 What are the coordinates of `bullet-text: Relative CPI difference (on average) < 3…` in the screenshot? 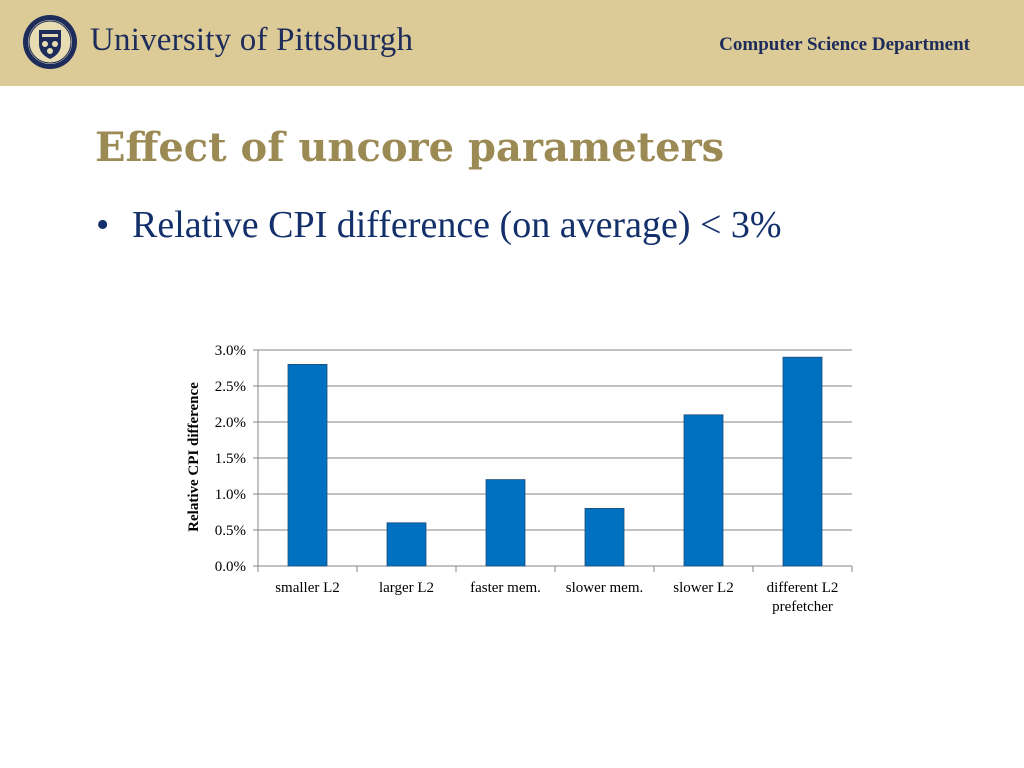 It's located at (457, 225).